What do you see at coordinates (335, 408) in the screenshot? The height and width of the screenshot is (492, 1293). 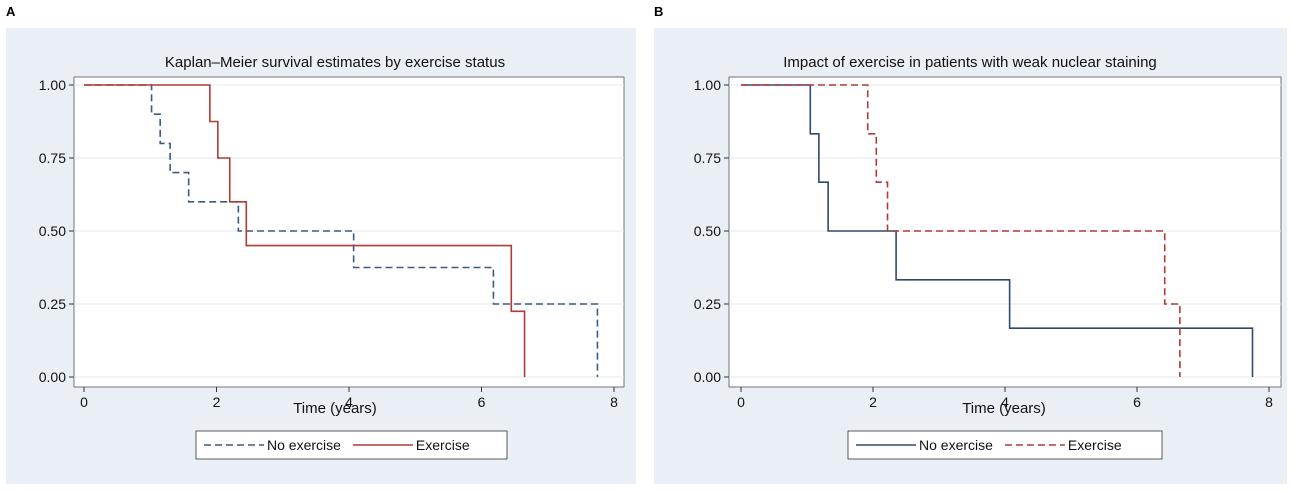 I see `panel-a-x-axis-label: Time (years)` at bounding box center [335, 408].